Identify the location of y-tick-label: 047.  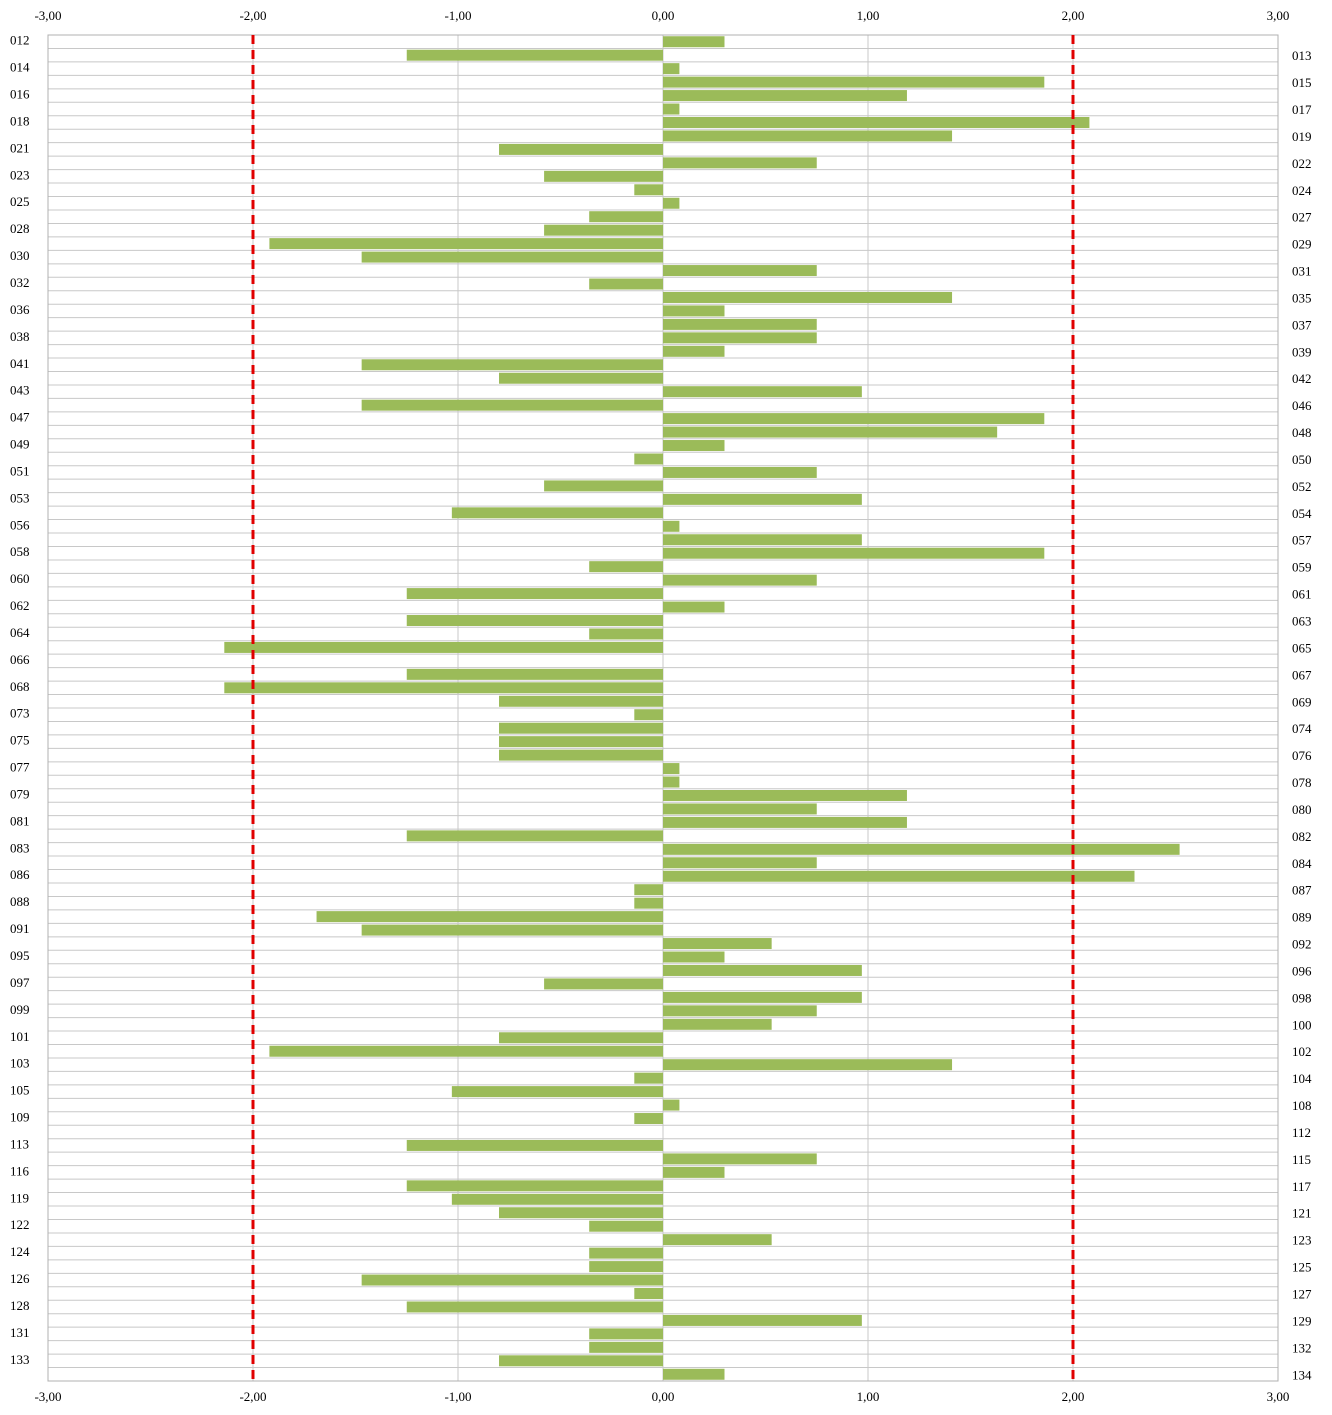
(20, 417).